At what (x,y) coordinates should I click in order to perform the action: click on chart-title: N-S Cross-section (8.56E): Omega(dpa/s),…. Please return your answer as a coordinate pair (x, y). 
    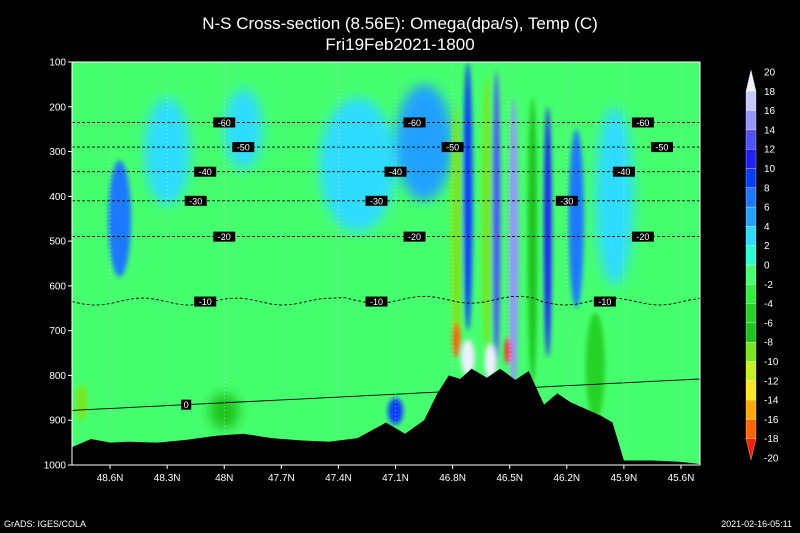
    Looking at the image, I should click on (400, 23).